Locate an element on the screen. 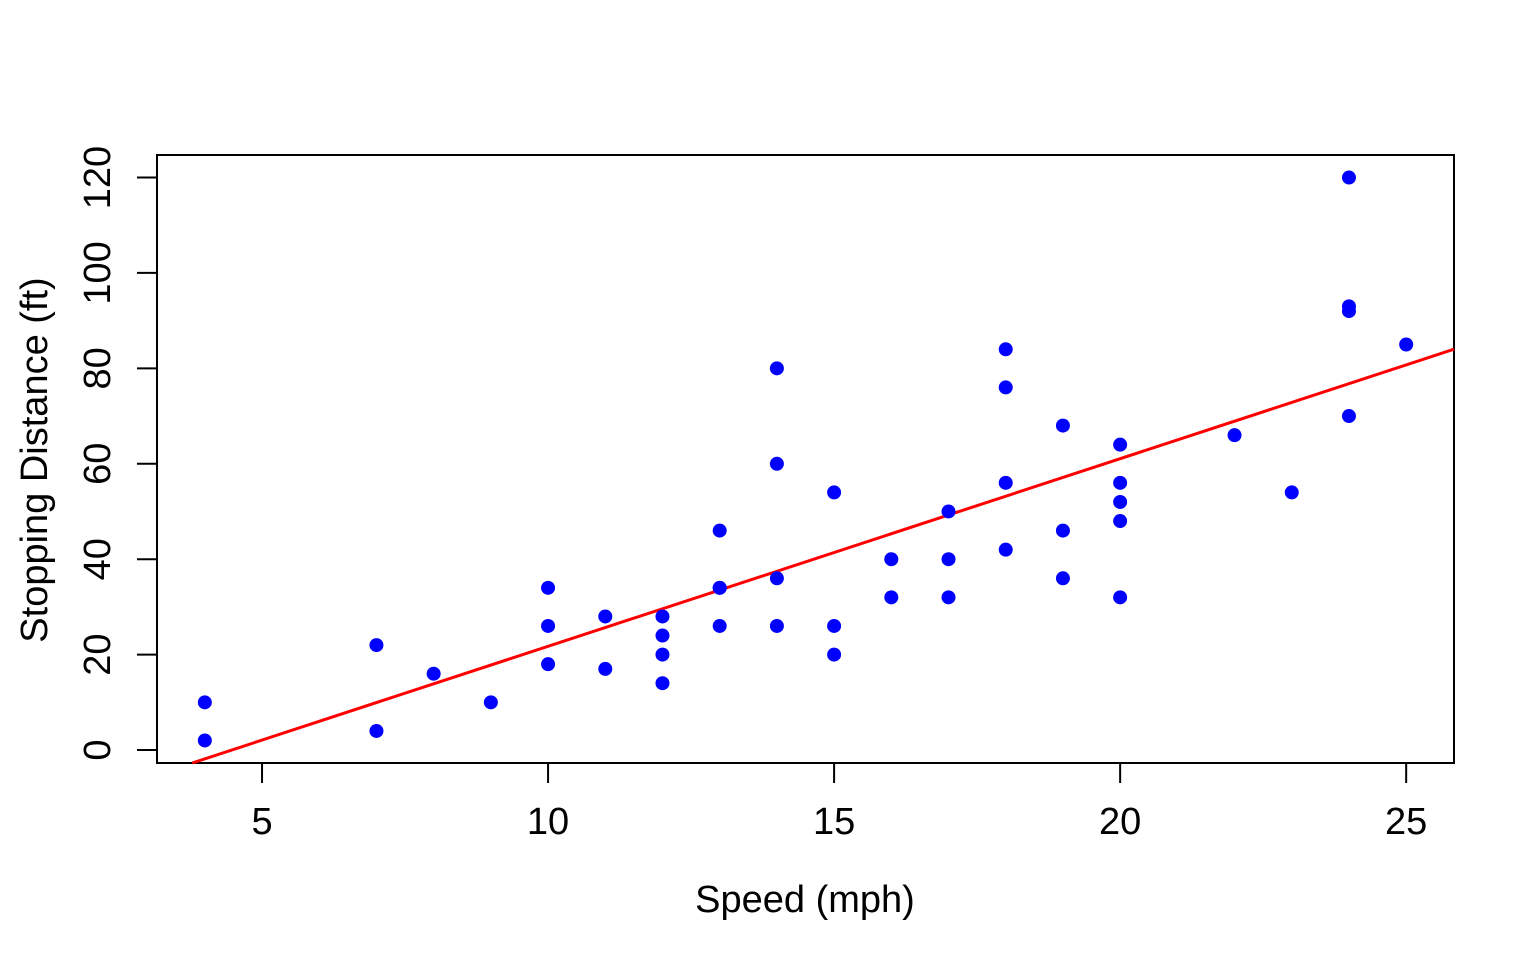 Image resolution: width=1536 pixels, height=960 pixels. x-tick-label: 5 is located at coordinates (261, 822).